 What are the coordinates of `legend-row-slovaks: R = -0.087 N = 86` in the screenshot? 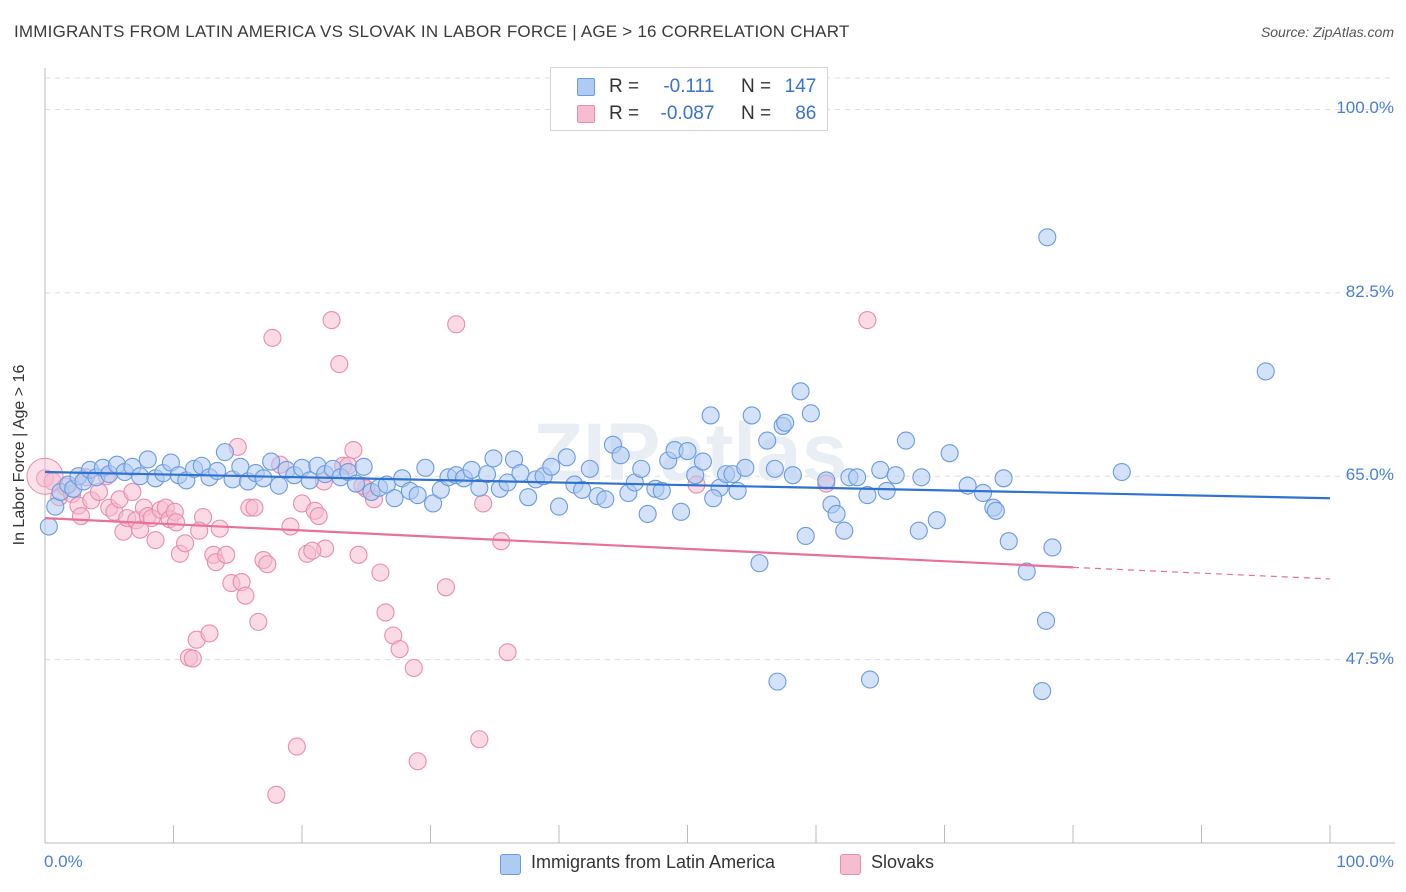 It's located at (689, 114).